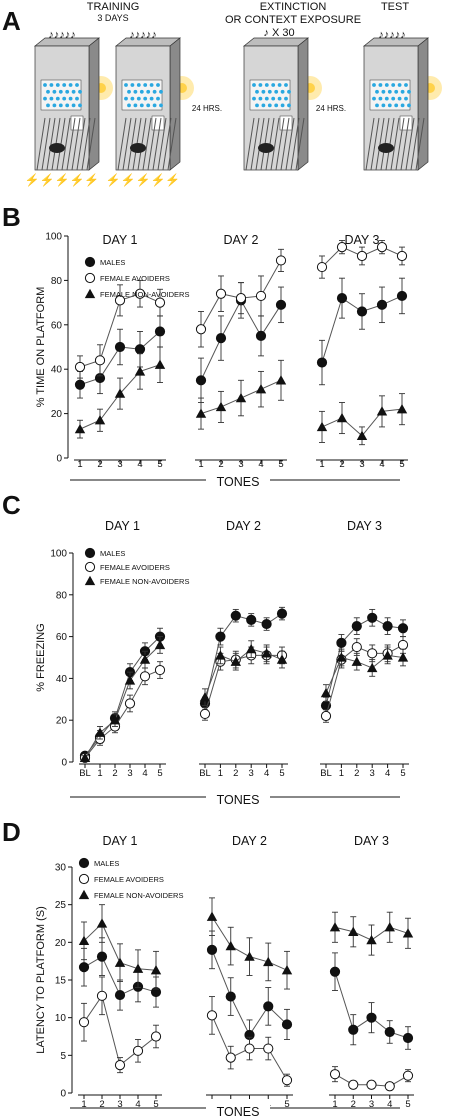 The width and height of the screenshot is (474, 1117). Describe the element at coordinates (58, 554) in the screenshot. I see `y-tick-label: 100` at that location.